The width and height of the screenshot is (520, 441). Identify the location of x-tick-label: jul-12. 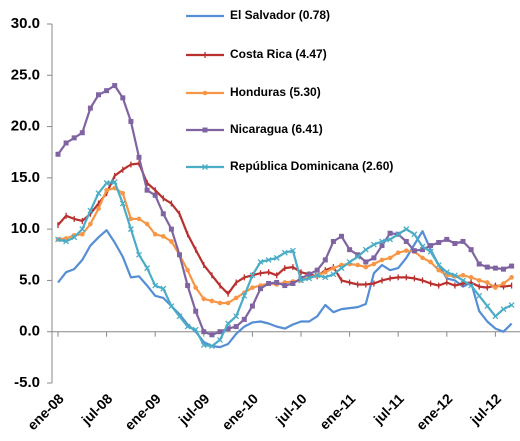
(485, 409).